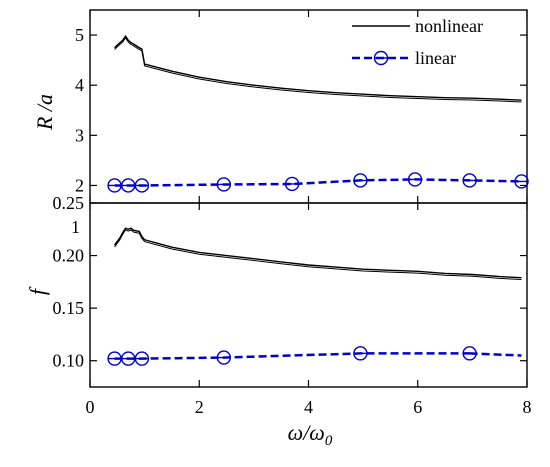  What do you see at coordinates (79, 135) in the screenshot?
I see `top-y-tick-label: 3` at bounding box center [79, 135].